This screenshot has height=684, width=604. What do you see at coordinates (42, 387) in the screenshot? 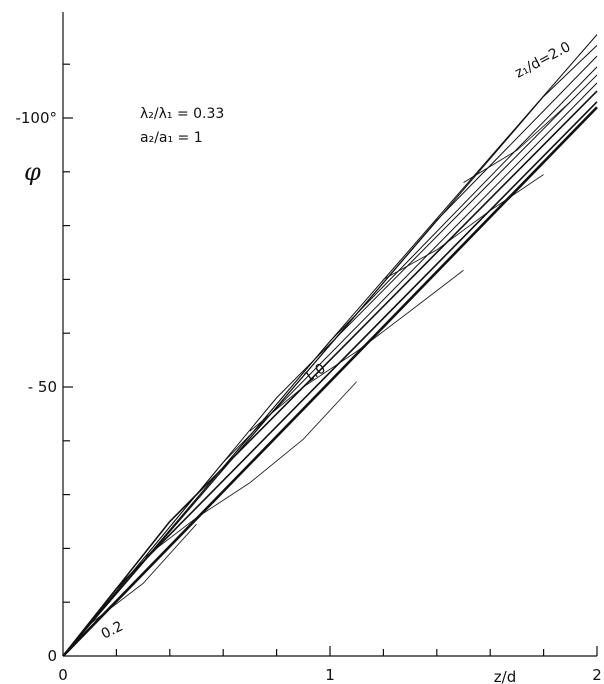
I see `y-tick-label: - 50` at bounding box center [42, 387].